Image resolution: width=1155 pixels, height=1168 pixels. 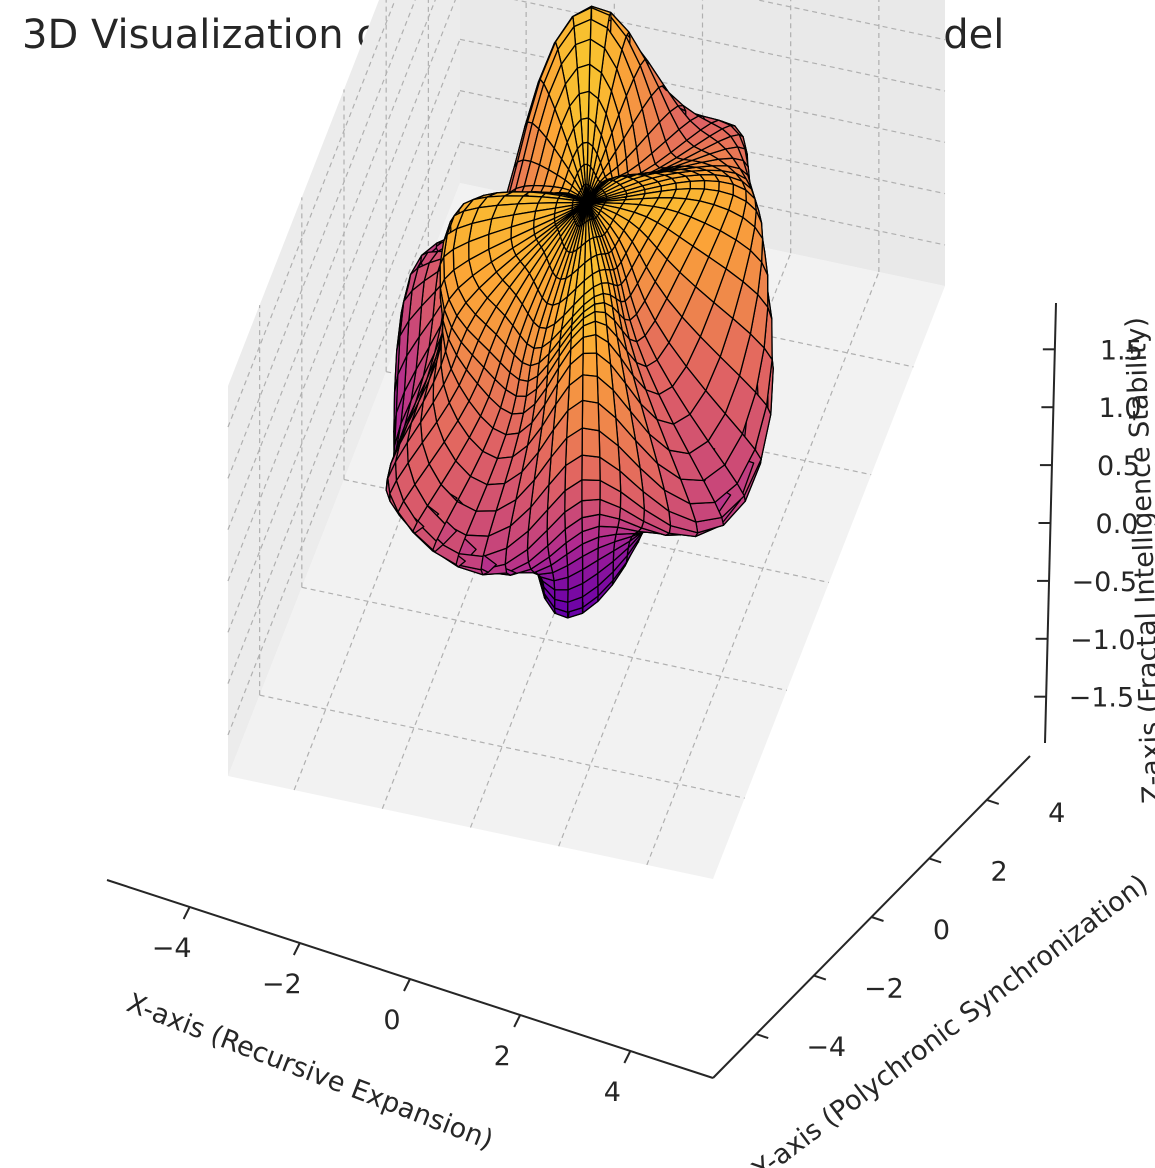 I want to click on z-axis-label: Z-axis (Fractal Intelligence Stability), so click(x=1138, y=560).